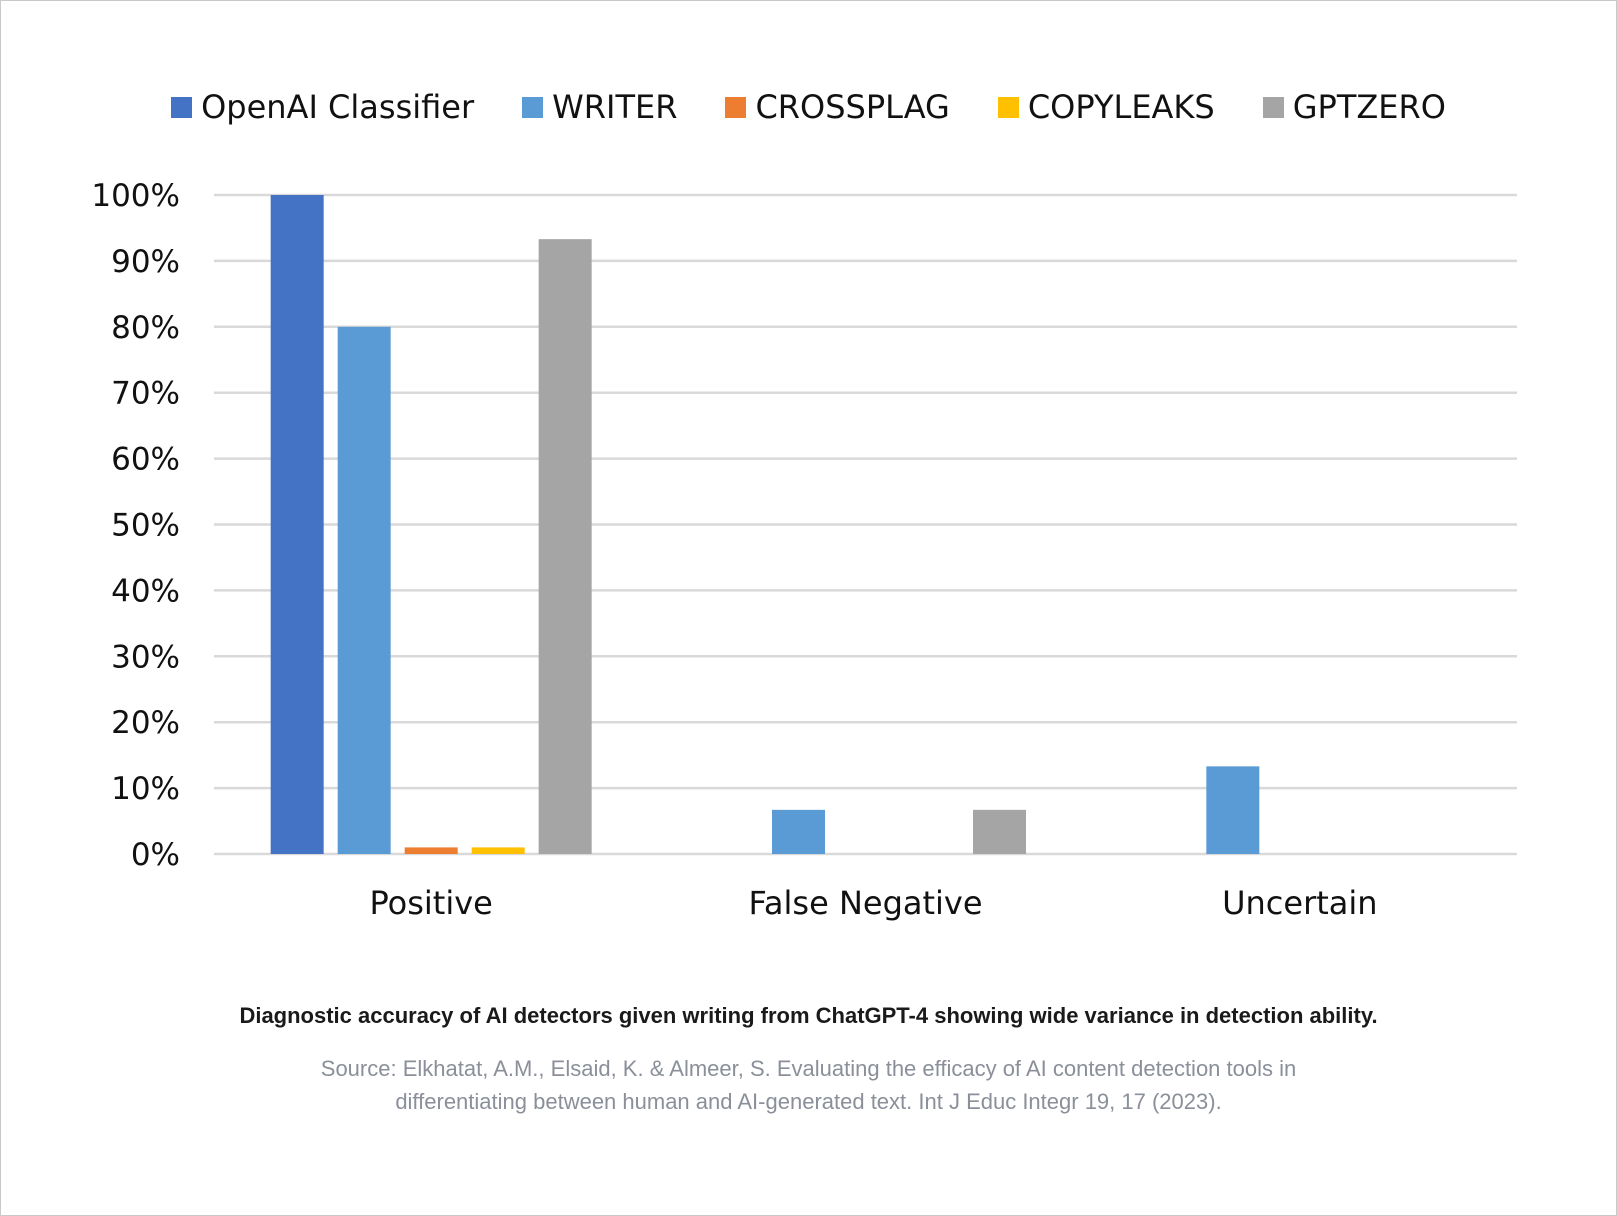 This screenshot has height=1216, width=1617. Describe the element at coordinates (145, 591) in the screenshot. I see `y-tick-label: 40%` at that location.